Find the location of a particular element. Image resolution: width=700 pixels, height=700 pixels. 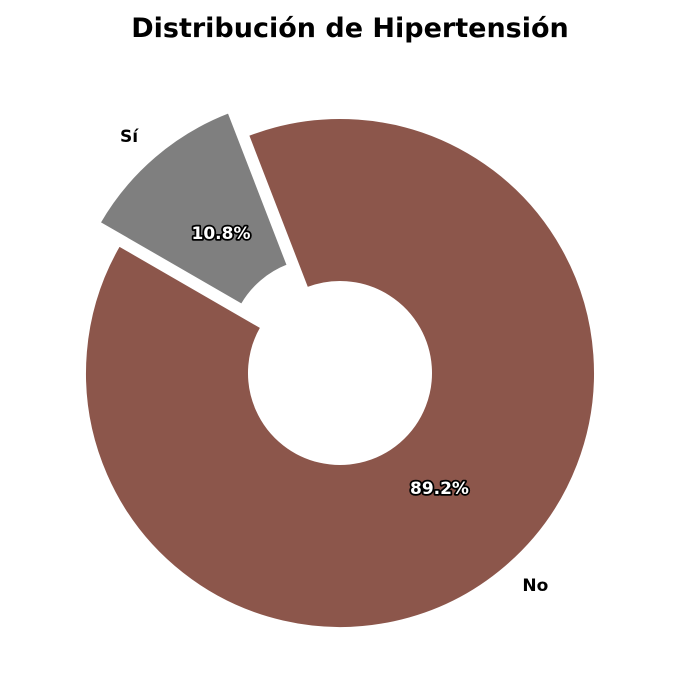

slice-percent-label: 10.8% is located at coordinates (221, 234).